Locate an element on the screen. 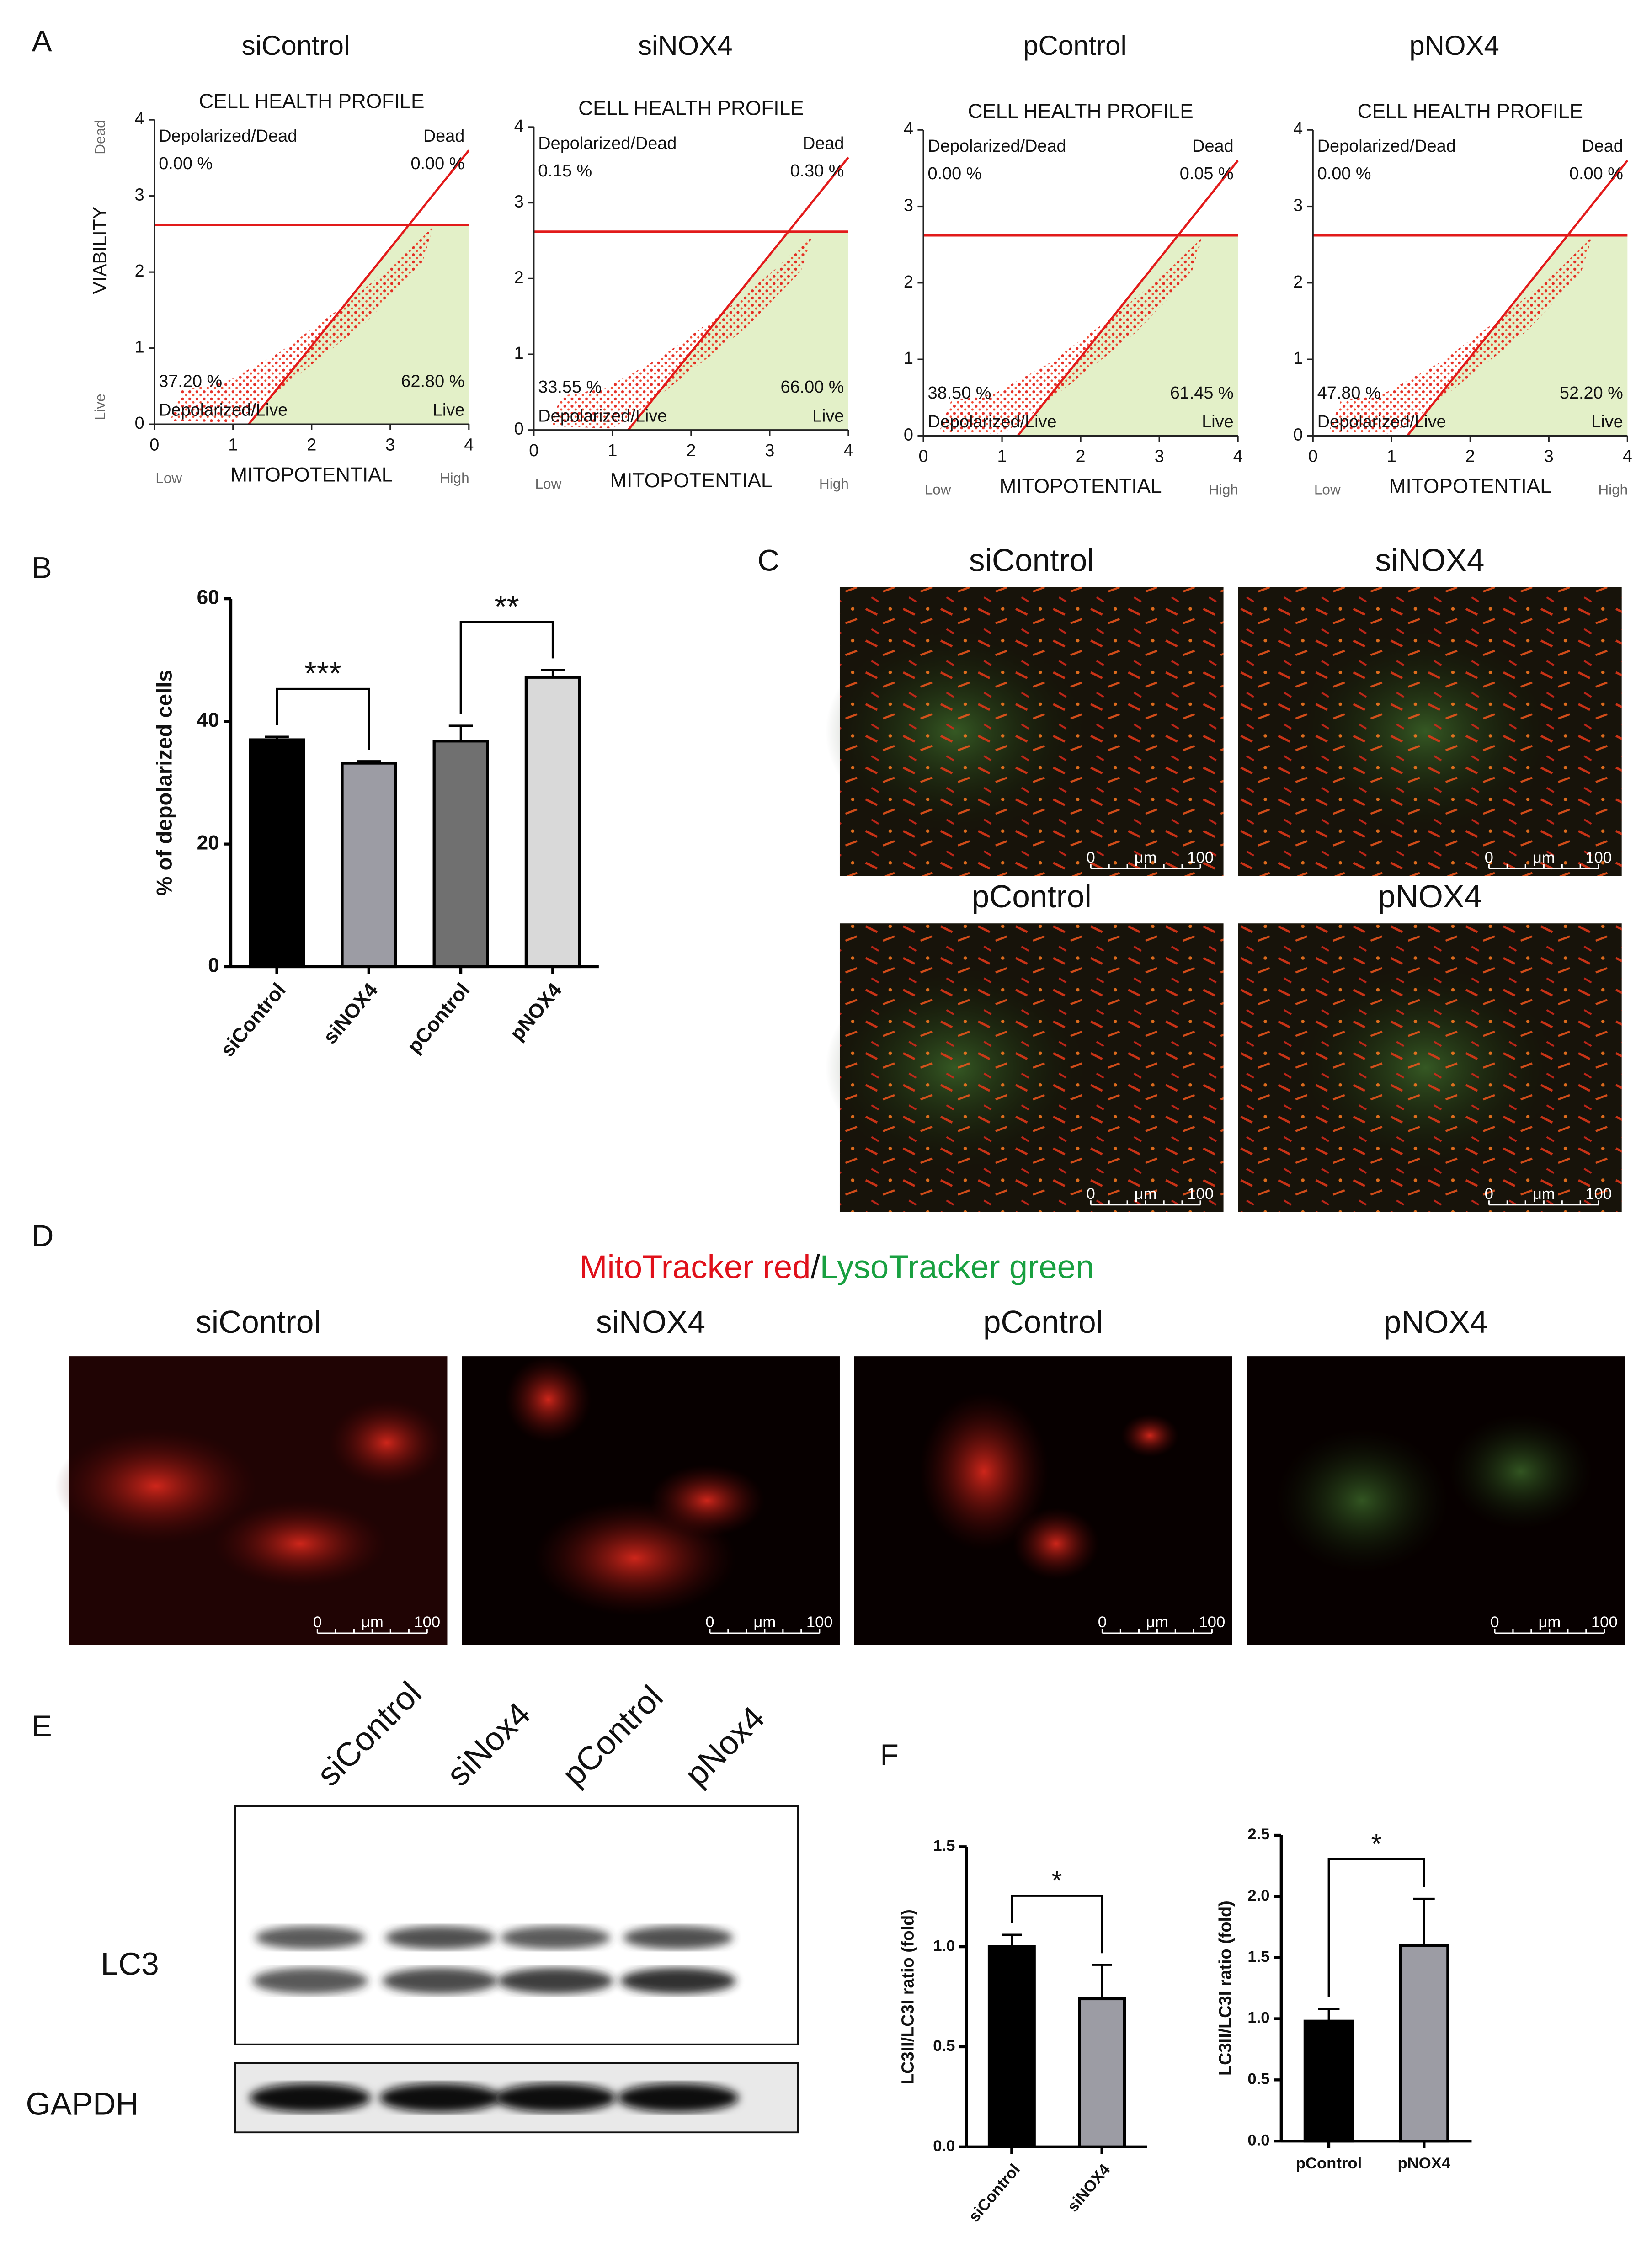 This screenshot has width=1652, height=2258. stain-mito: MitoTracker red is located at coordinates (695, 1268).